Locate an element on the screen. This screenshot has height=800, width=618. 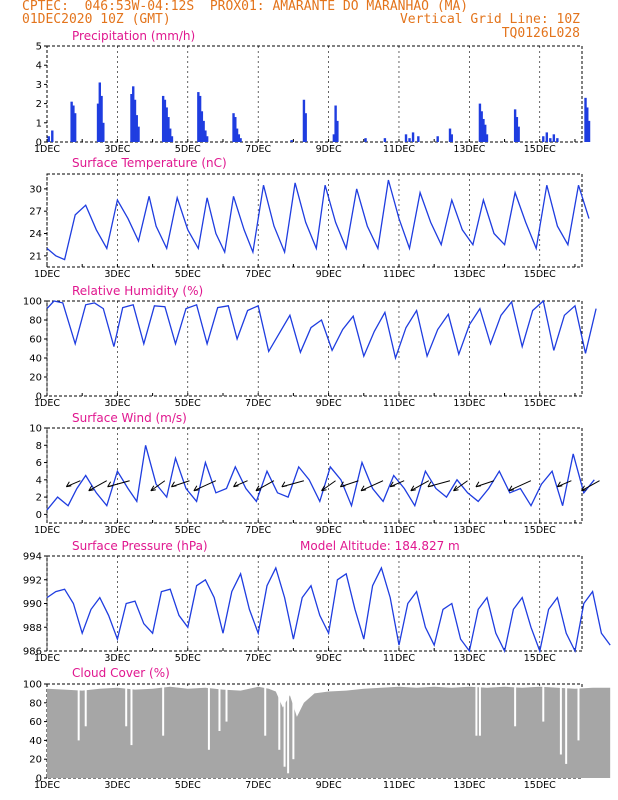
precip-y-tick-label: 3 is located at coordinates (39, 85).